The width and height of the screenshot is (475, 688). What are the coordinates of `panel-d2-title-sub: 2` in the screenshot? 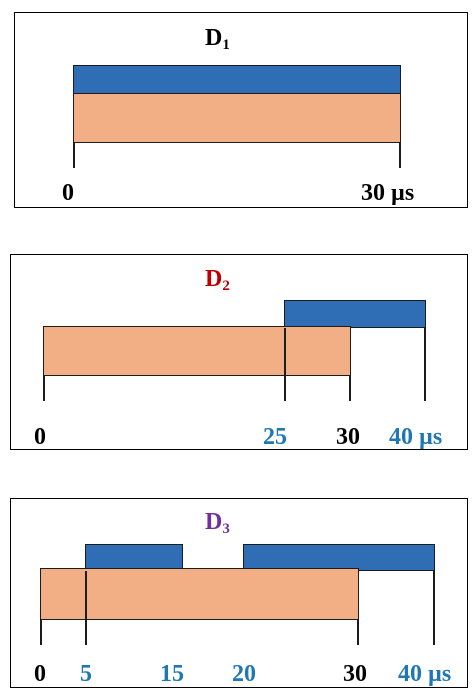 It's located at (226, 286).